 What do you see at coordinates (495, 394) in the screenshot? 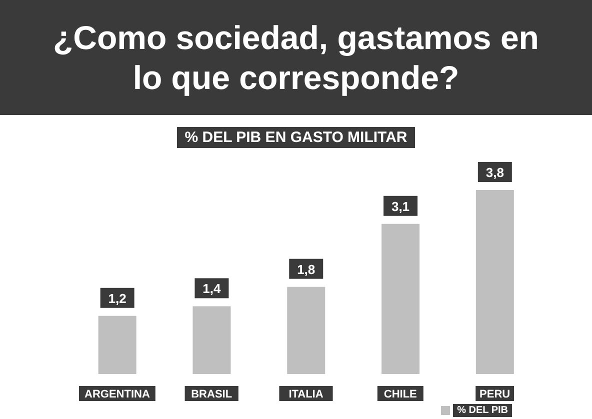
I see `x-tick-label: PERU` at bounding box center [495, 394].